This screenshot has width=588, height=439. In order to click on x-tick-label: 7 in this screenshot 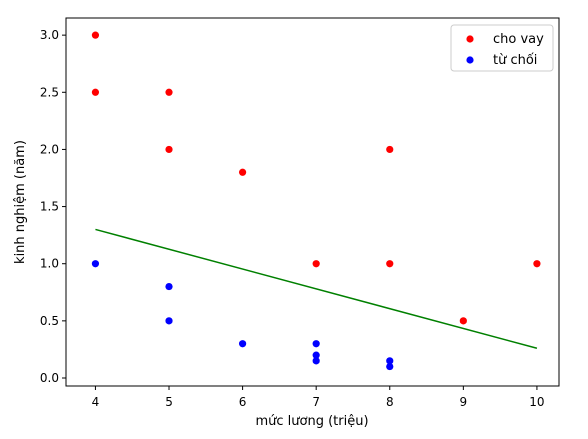, I will do `click(316, 402)`.